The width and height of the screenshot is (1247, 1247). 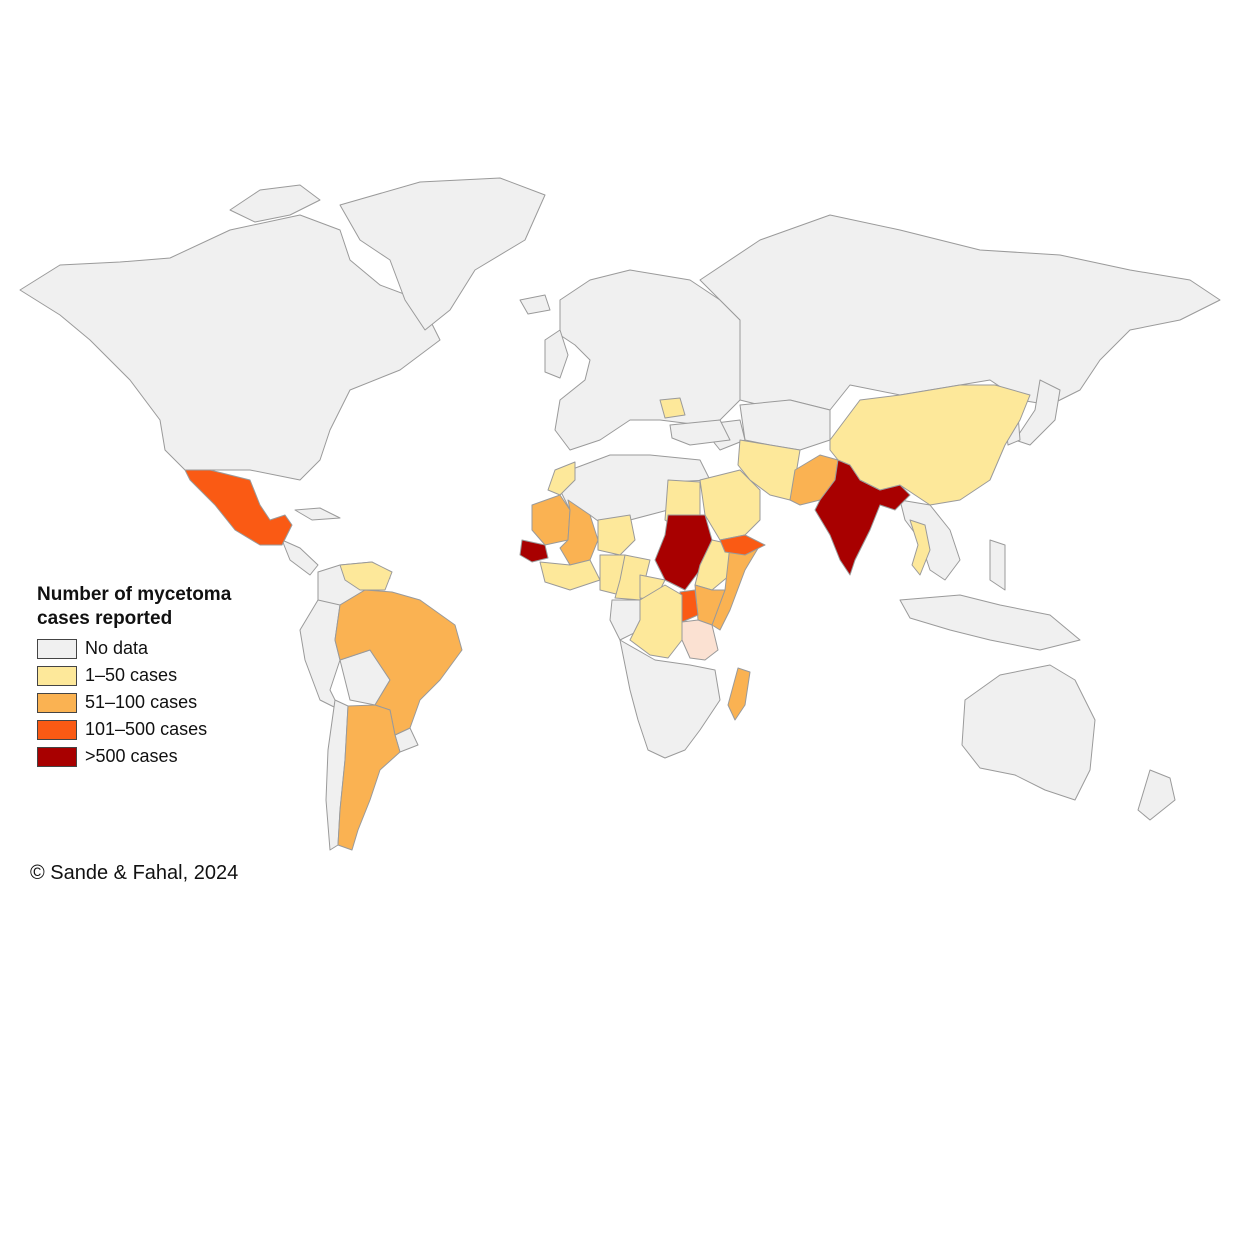 I want to click on legend-label-101-500: 101–500 cases, so click(x=146, y=729).